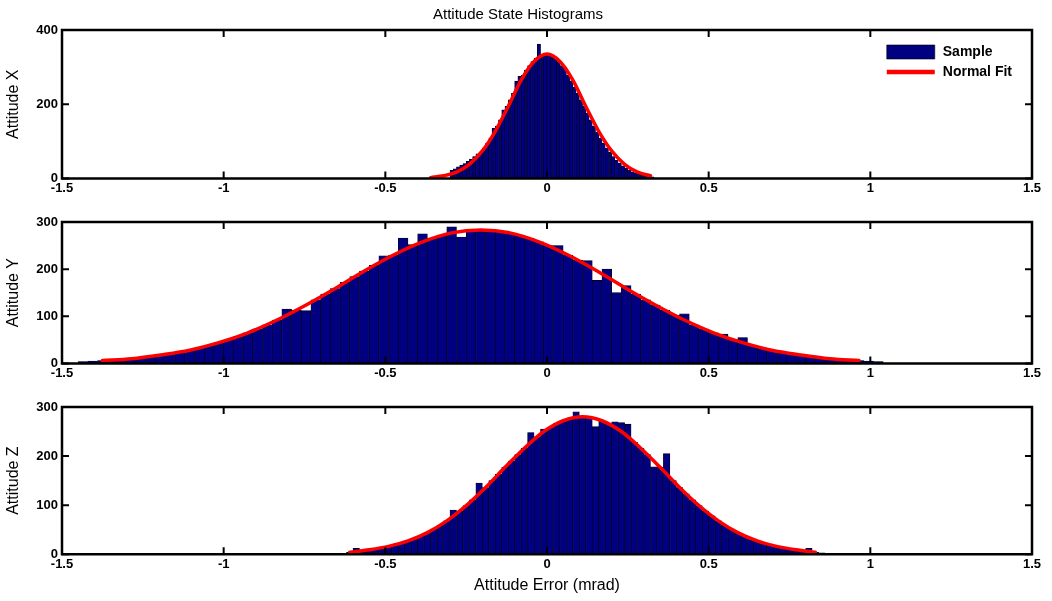 The width and height of the screenshot is (1052, 601). What do you see at coordinates (13, 104) in the screenshot?
I see `y-axis-title: Attitude X` at bounding box center [13, 104].